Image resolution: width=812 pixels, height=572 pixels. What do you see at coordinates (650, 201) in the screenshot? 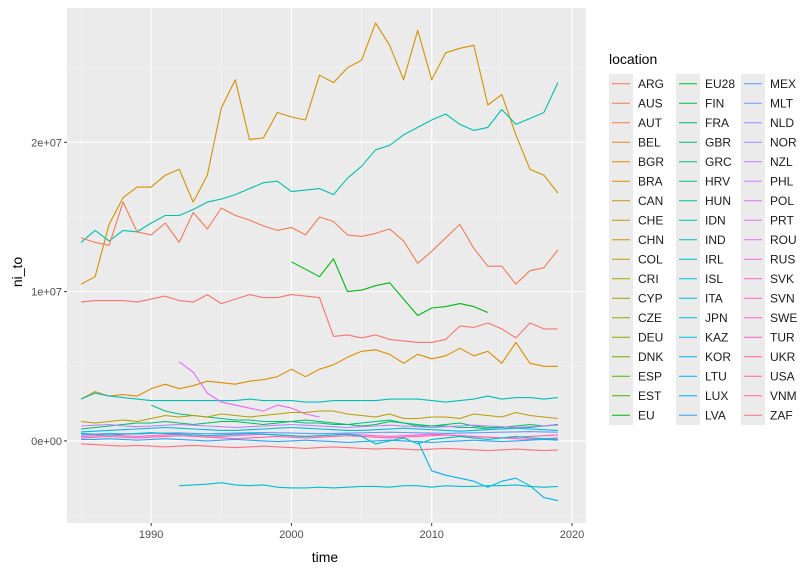
I see `legend-label-can: CAN` at bounding box center [650, 201].